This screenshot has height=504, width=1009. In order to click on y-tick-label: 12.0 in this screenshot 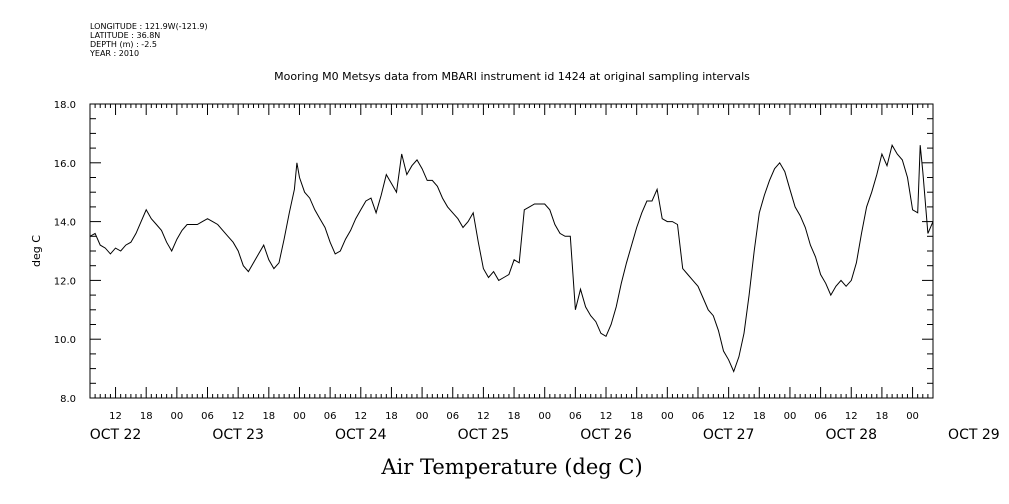, I will do `click(65, 281)`.